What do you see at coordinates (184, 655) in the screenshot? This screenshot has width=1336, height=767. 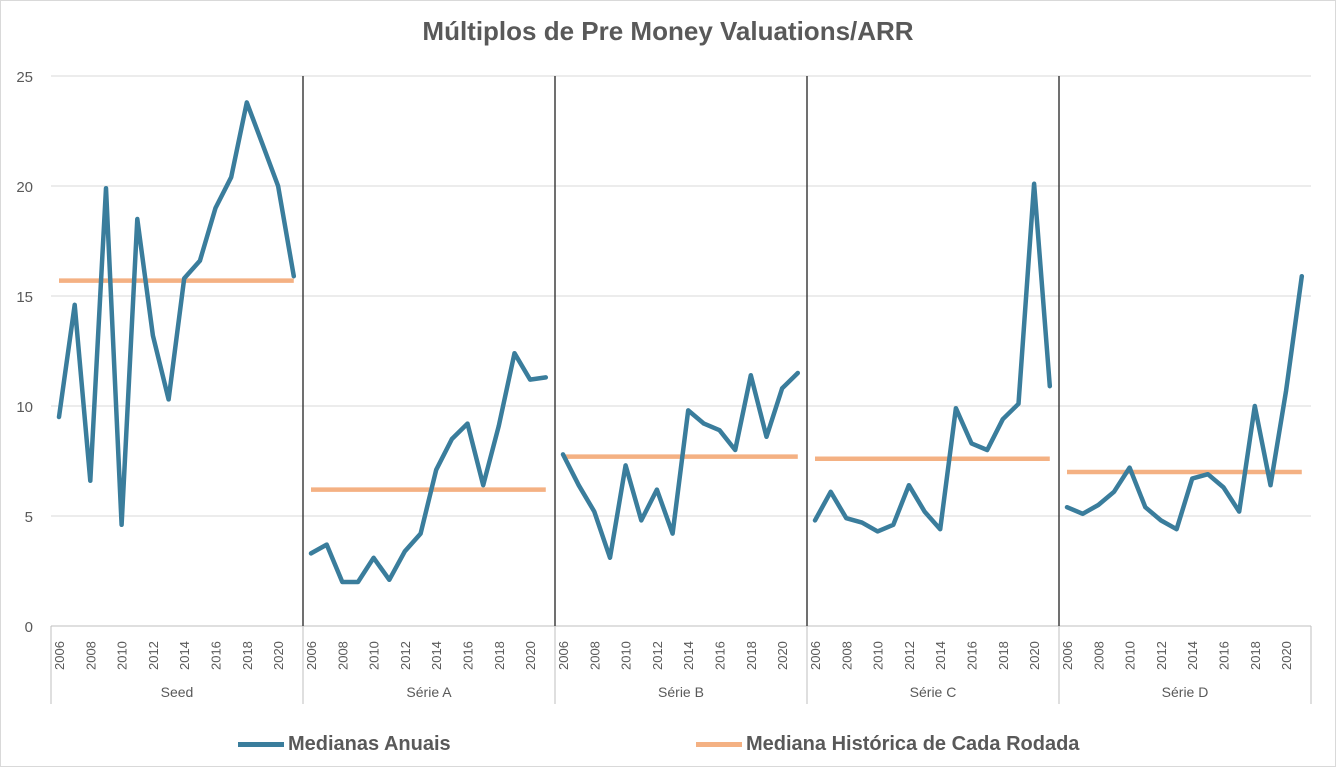 I see `x-tick-label-seed-2014: 2014` at bounding box center [184, 655].